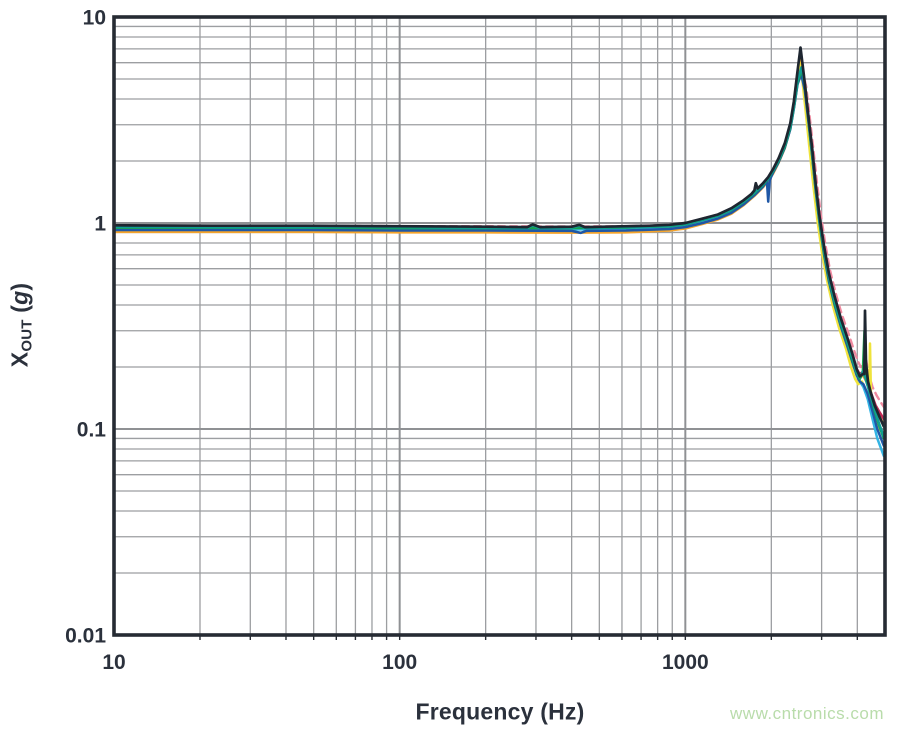 The height and width of the screenshot is (736, 900). Describe the element at coordinates (85, 636) in the screenshot. I see `y-tick-label-0.01: 0.01` at that location.